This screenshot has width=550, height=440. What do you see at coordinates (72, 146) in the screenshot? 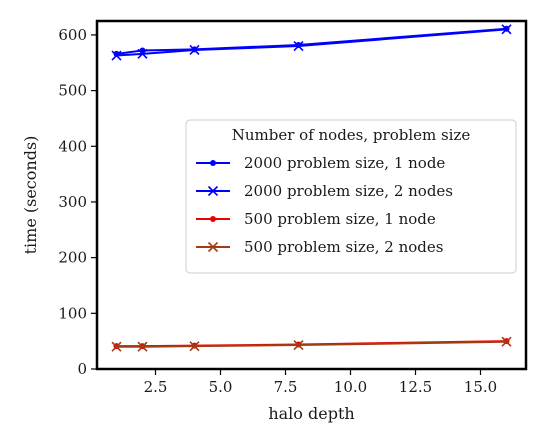
I see `y-tick-label: 400` at bounding box center [72, 146].